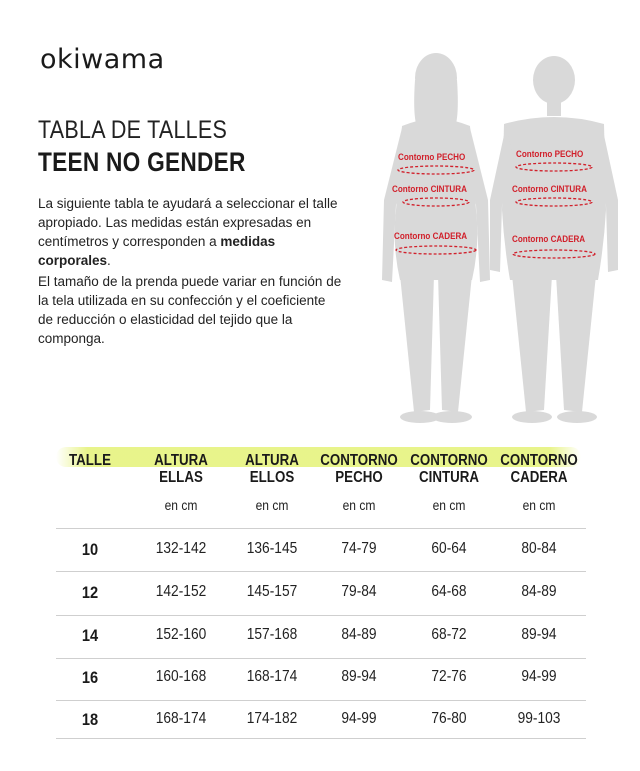 Image resolution: width=640 pixels, height=771 pixels. What do you see at coordinates (449, 718) in the screenshot?
I see `measure-cell: 76-80` at bounding box center [449, 718].